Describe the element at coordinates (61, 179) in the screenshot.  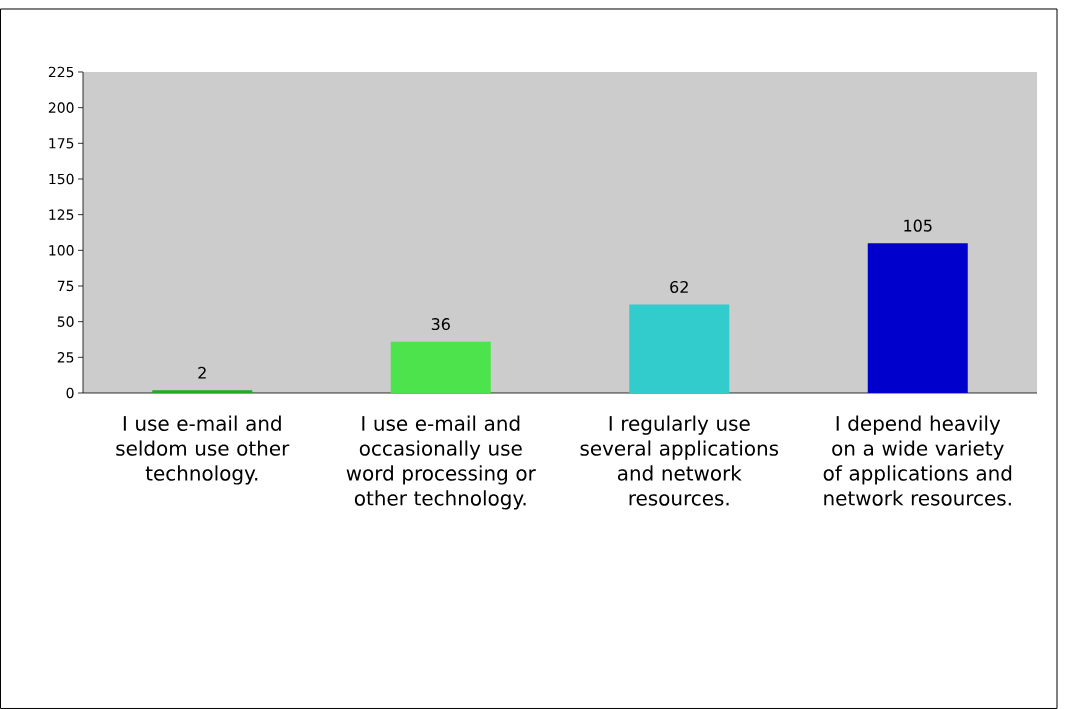
I see `y-tick-label: 150` at that location.